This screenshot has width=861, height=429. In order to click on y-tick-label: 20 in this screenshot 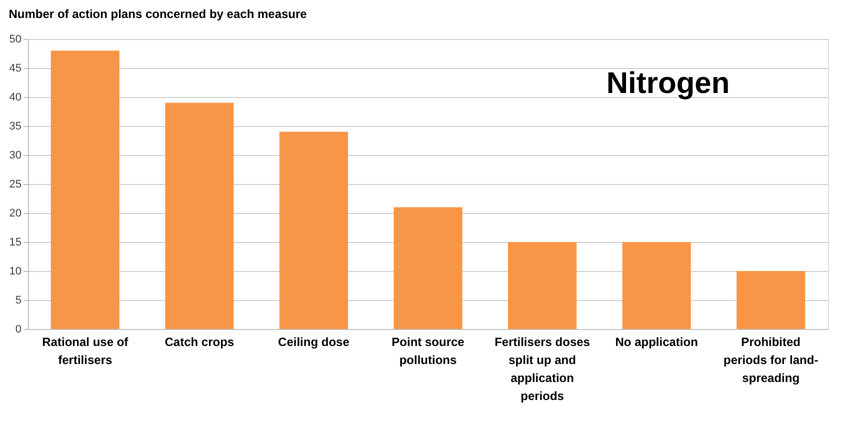, I will do `click(15, 214)`.